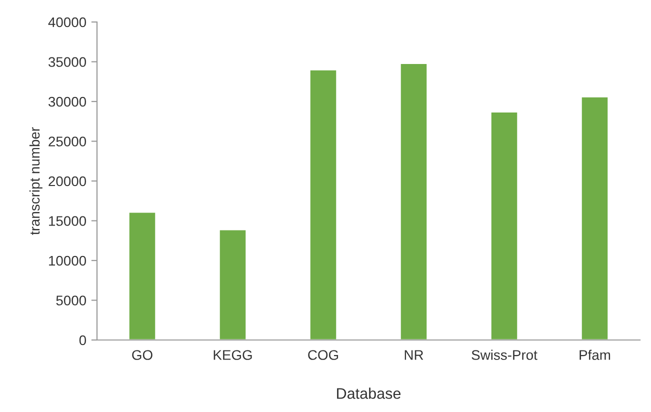  Describe the element at coordinates (323, 355) in the screenshot. I see `x-tick-label: COG` at that location.